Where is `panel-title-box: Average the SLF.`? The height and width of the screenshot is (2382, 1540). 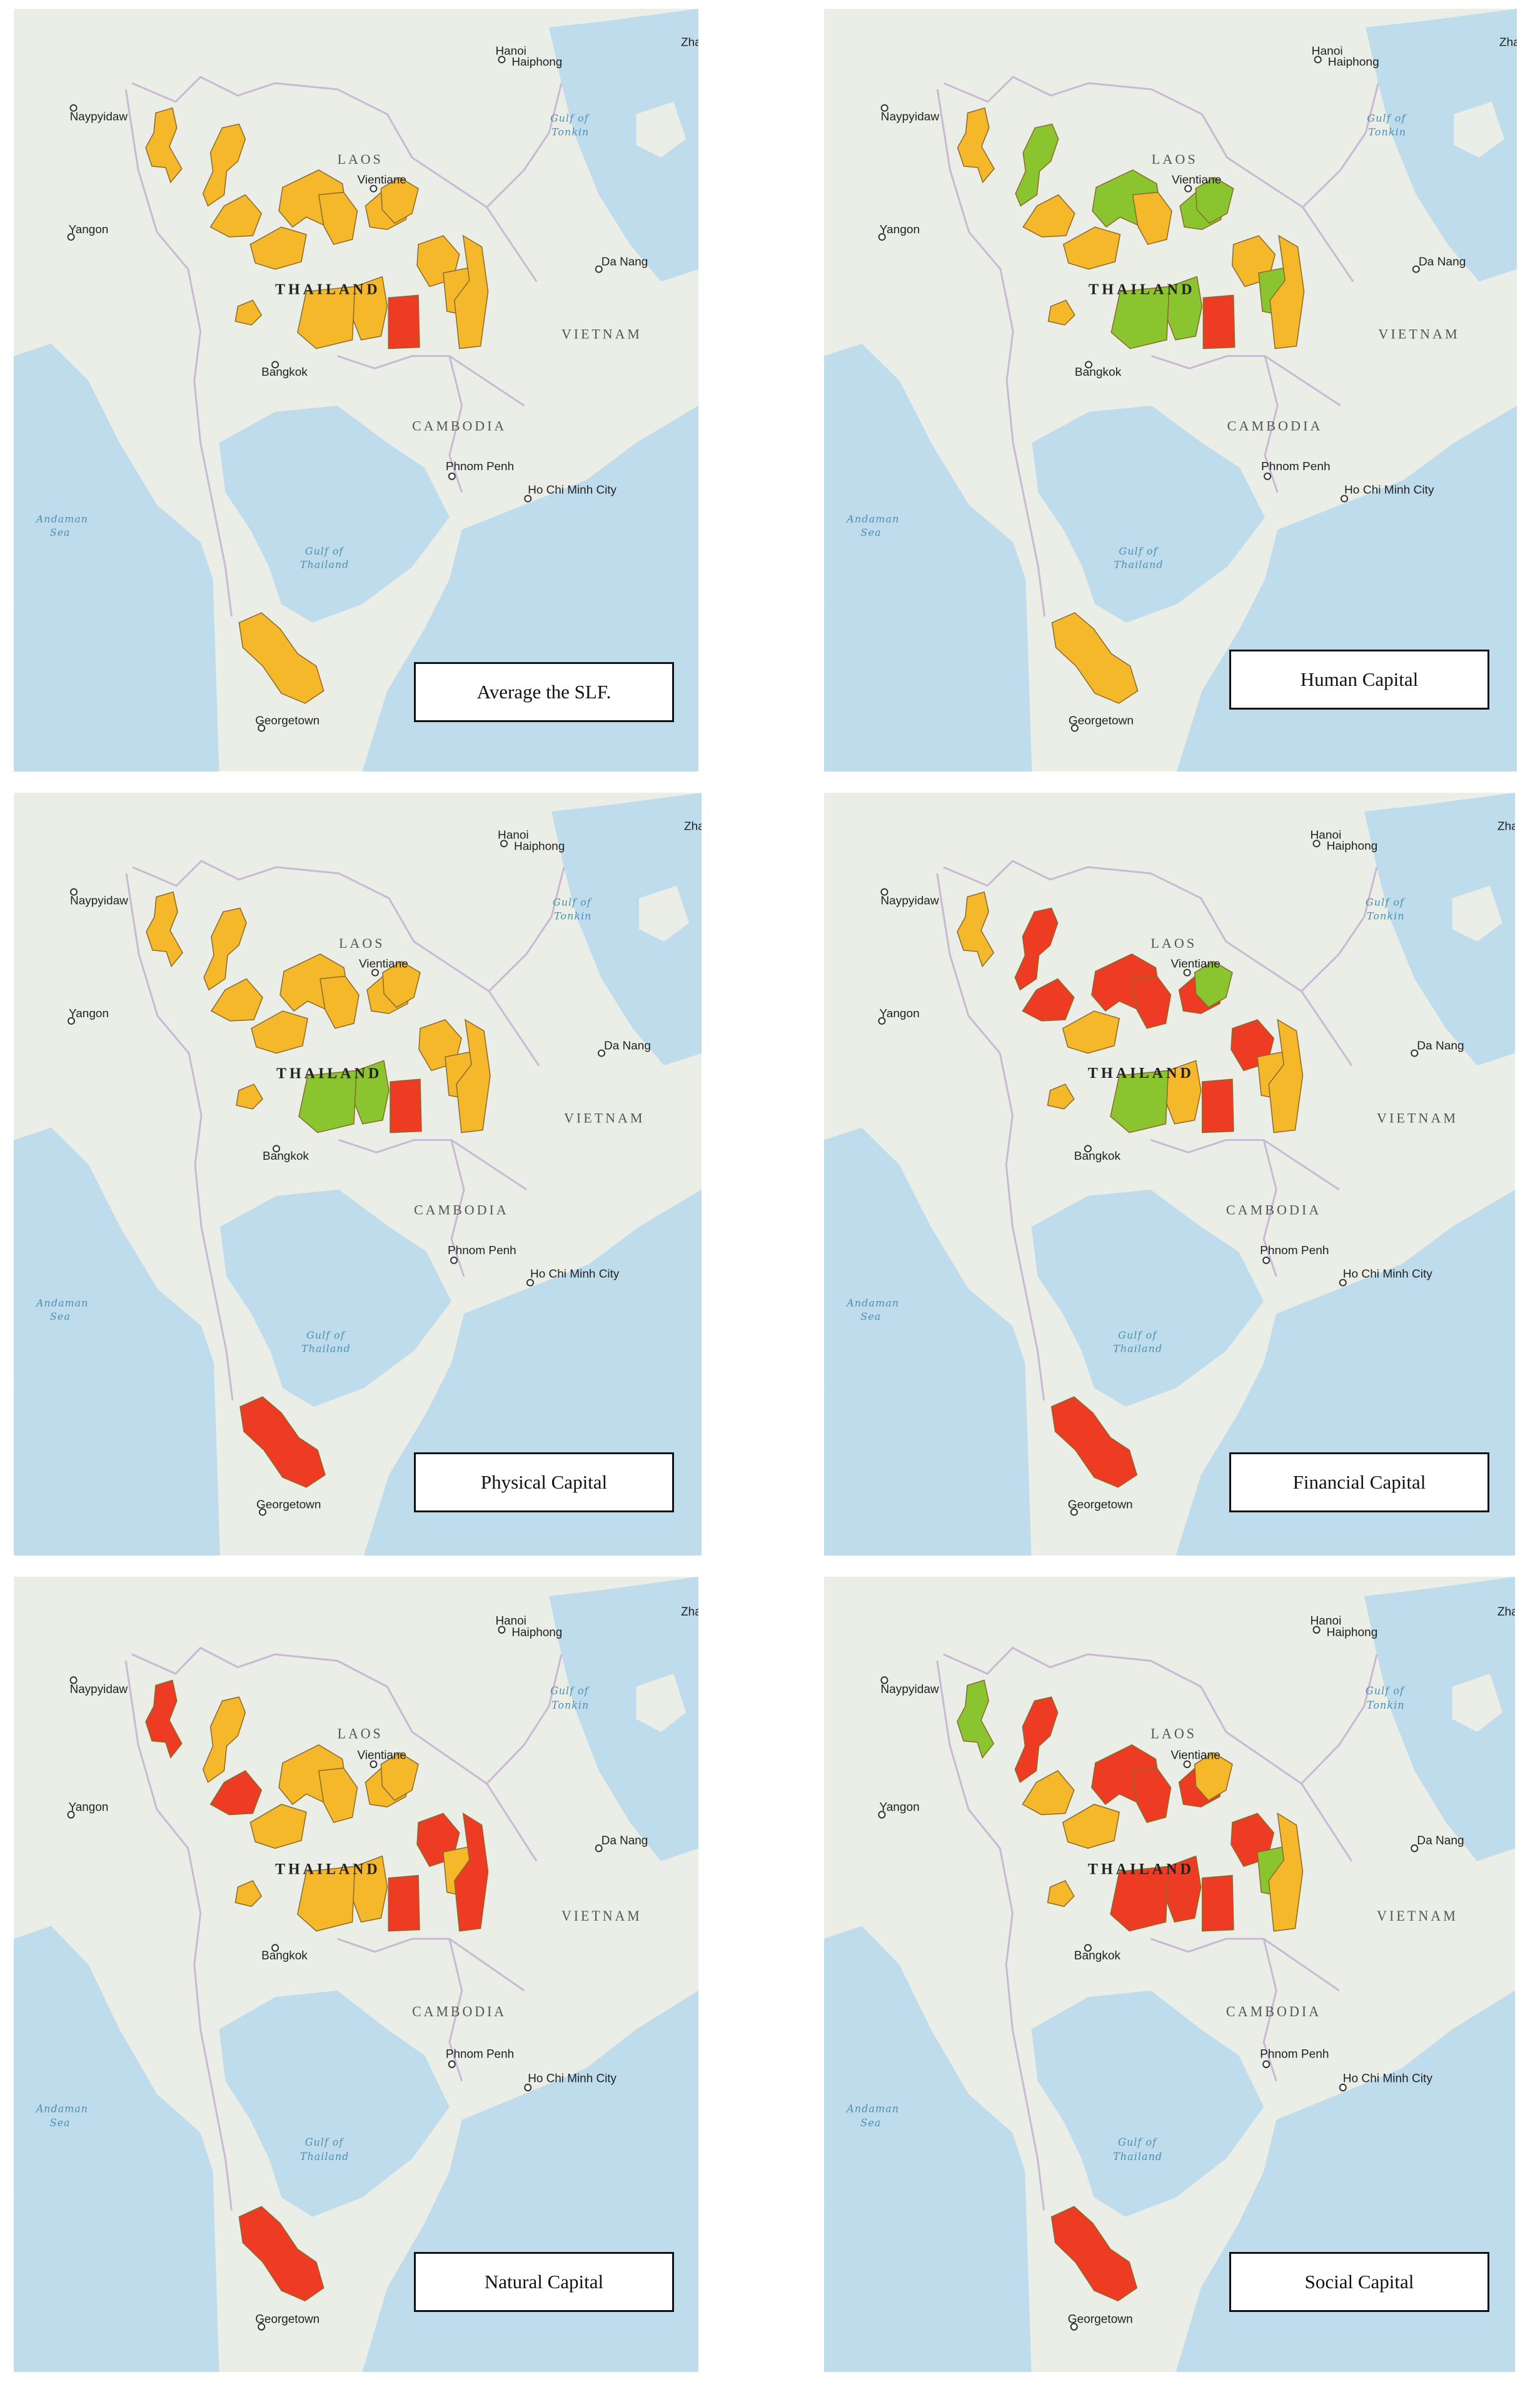
panel-title-box: Average the SLF. is located at coordinates (544, 692).